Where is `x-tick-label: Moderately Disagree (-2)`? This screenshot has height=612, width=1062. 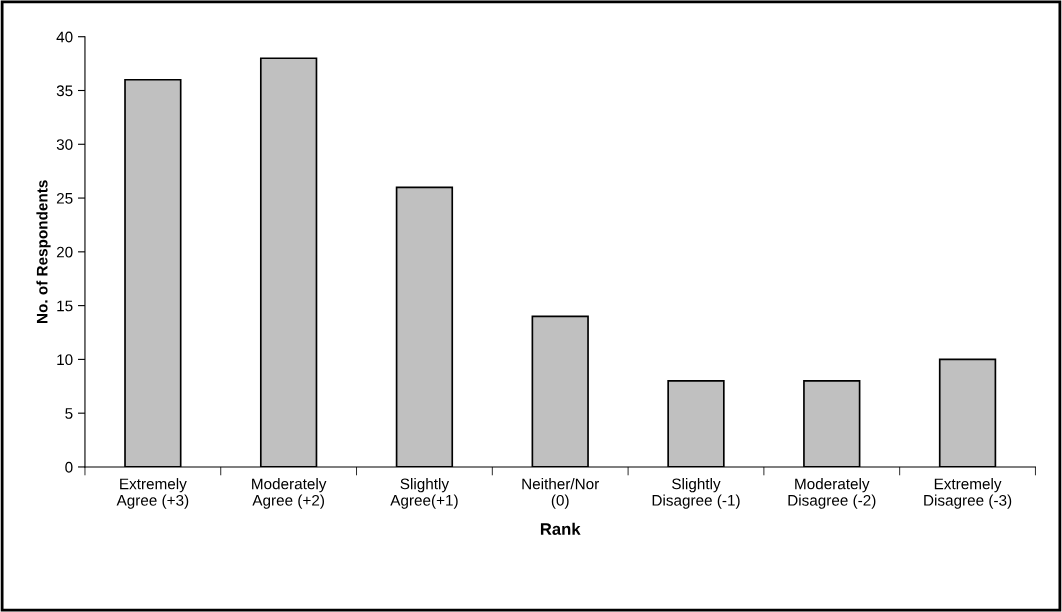 x-tick-label: Moderately Disagree (-2) is located at coordinates (832, 493).